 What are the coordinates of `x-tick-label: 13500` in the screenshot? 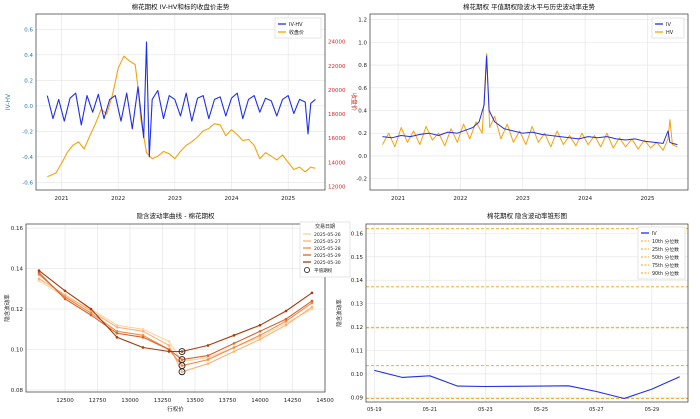 It's located at (195, 401).